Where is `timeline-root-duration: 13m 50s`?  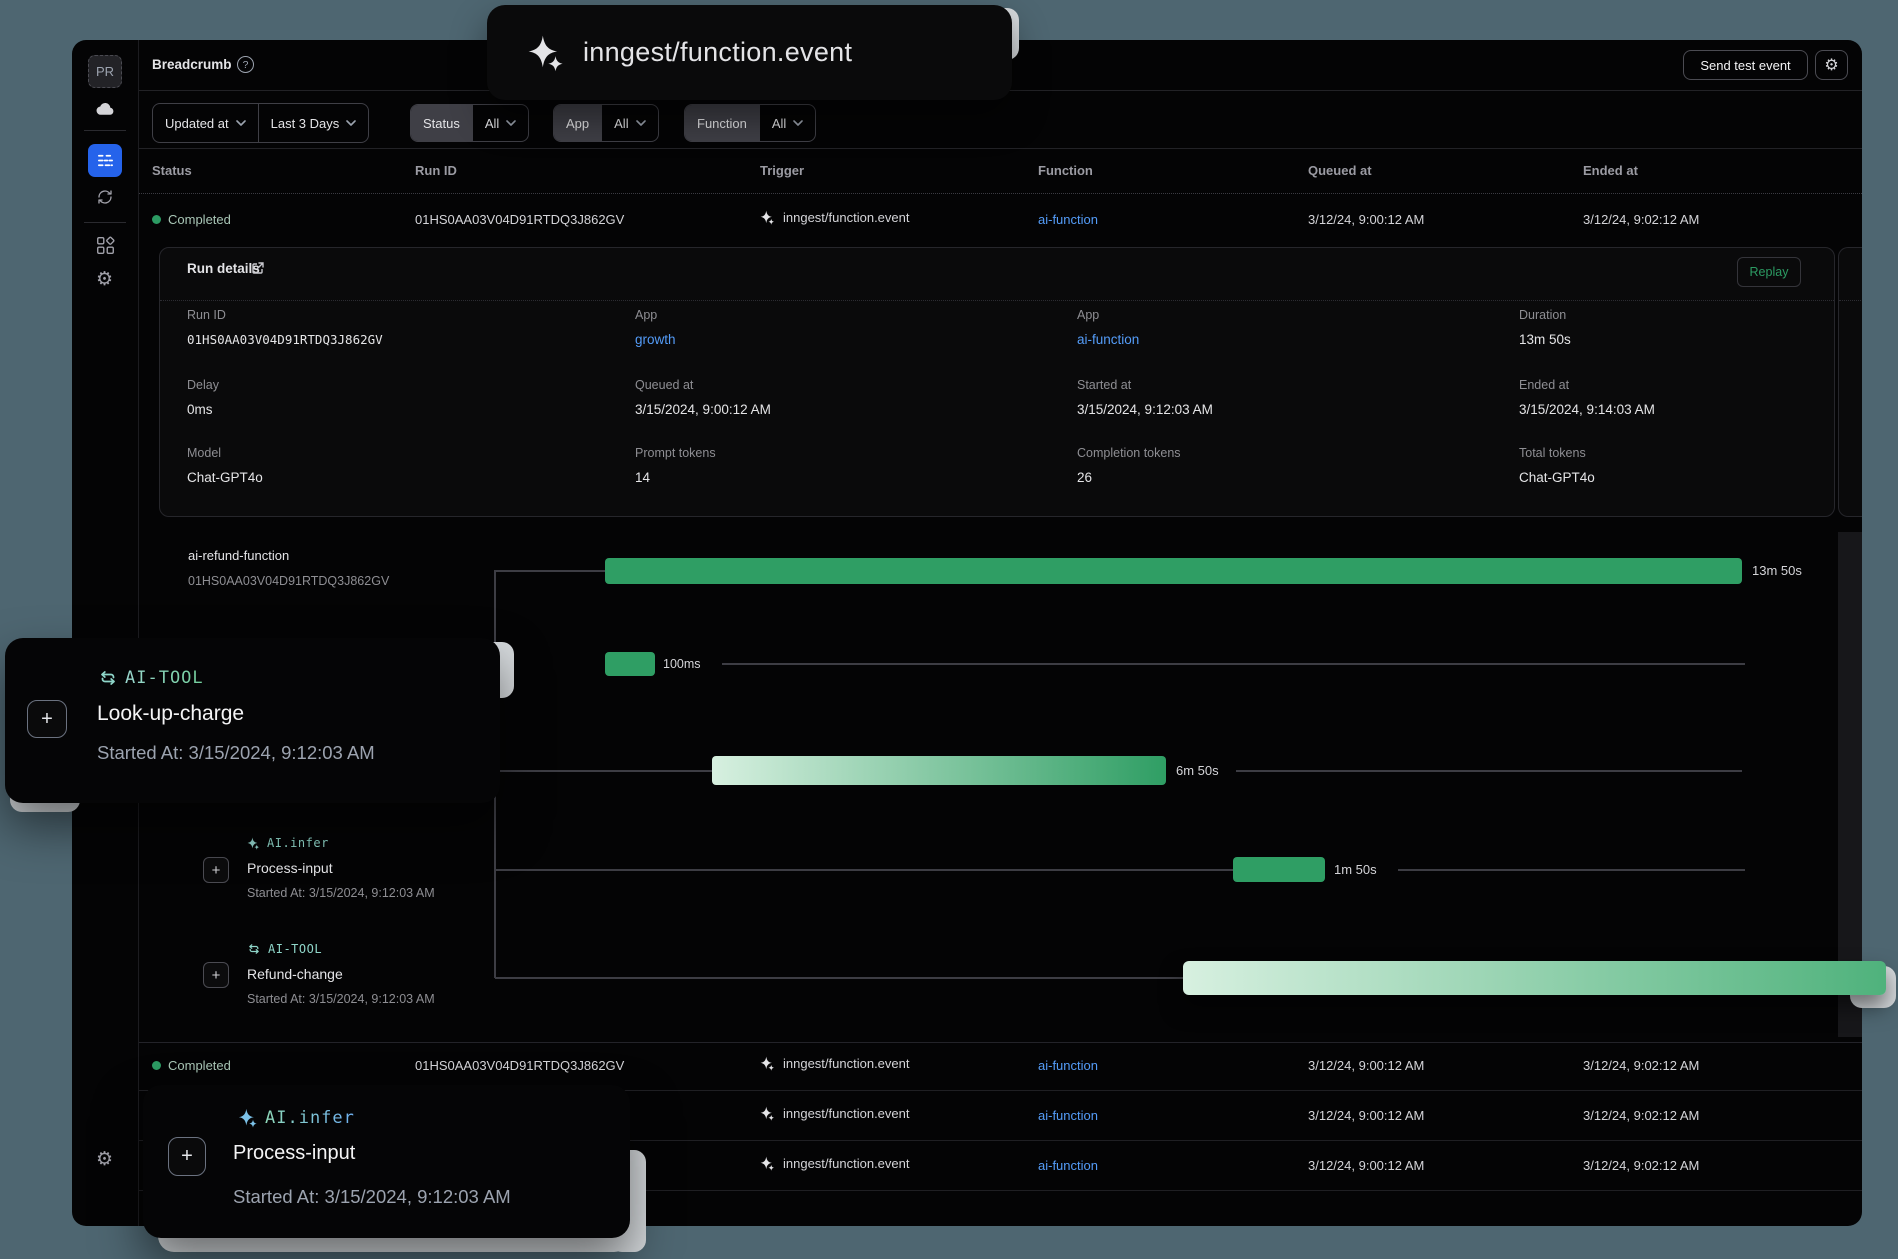
timeline-root-duration: 13m 50s is located at coordinates (1777, 570).